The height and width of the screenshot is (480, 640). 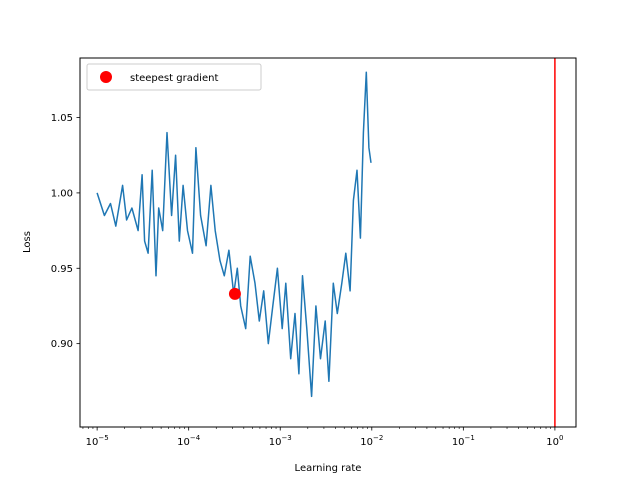 I want to click on legend-label: steepest gradient, so click(x=174, y=78).